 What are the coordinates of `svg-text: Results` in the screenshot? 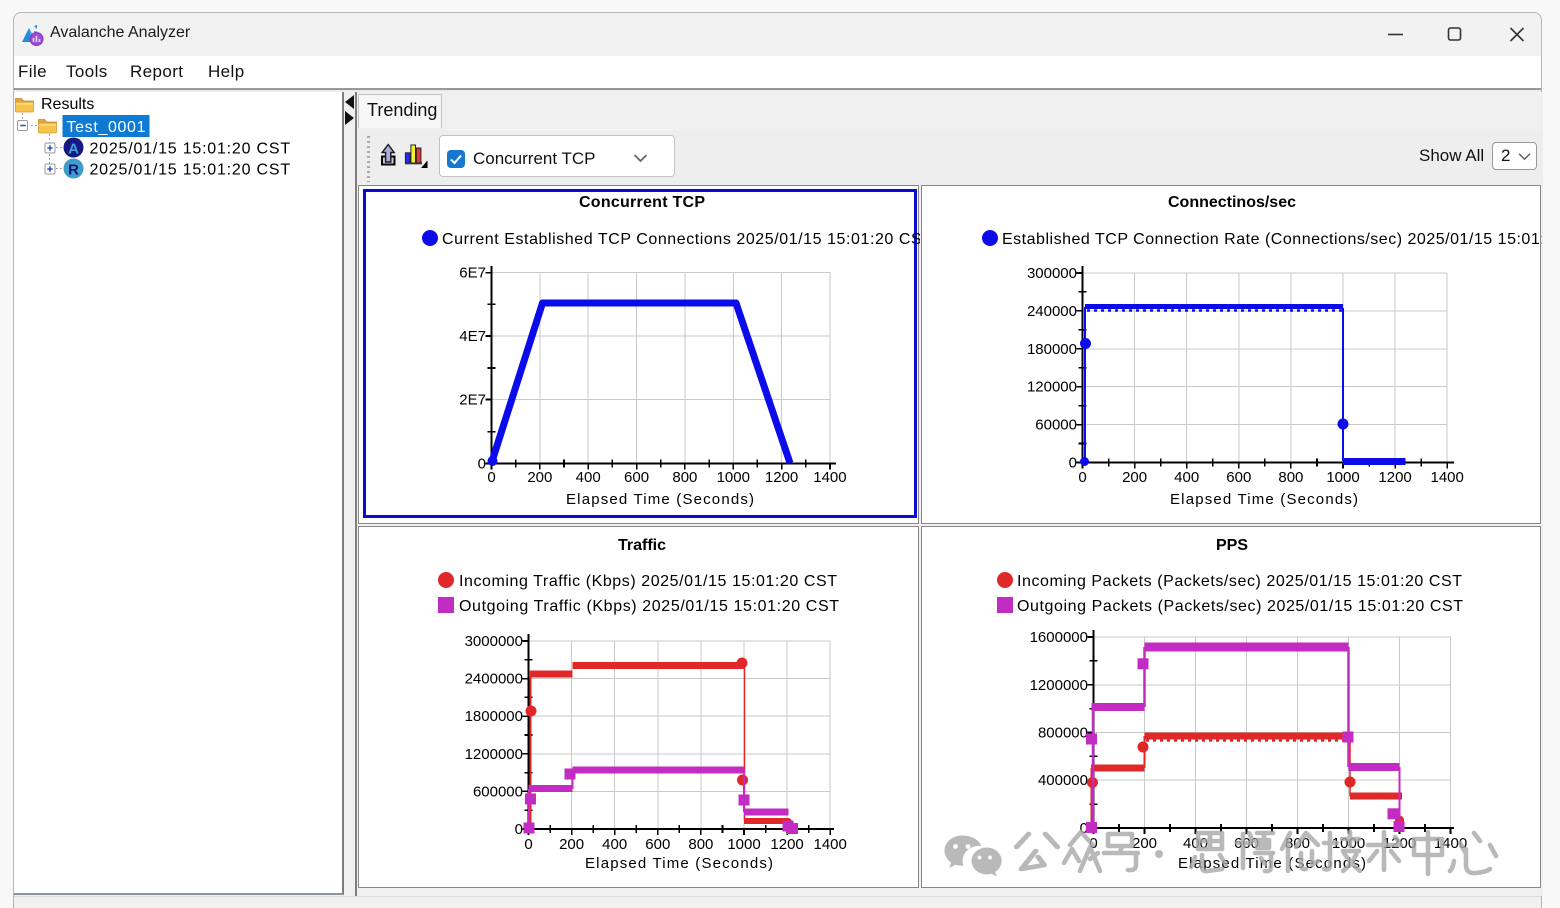 It's located at (67, 104).